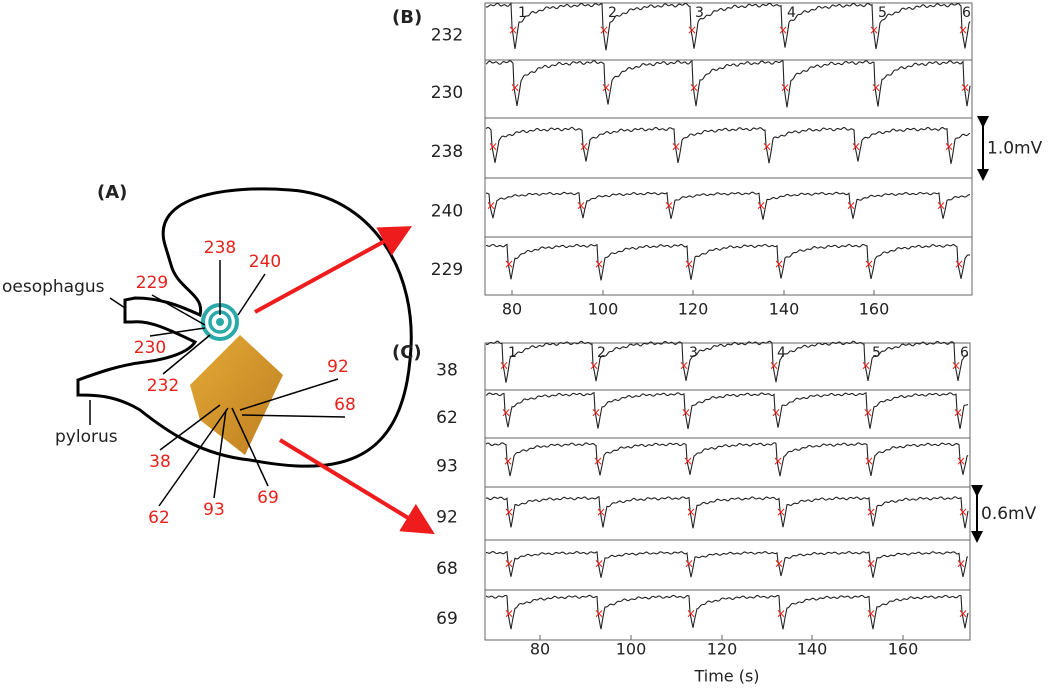  What do you see at coordinates (791, 13) in the screenshot?
I see `beat-number: 4` at bounding box center [791, 13].